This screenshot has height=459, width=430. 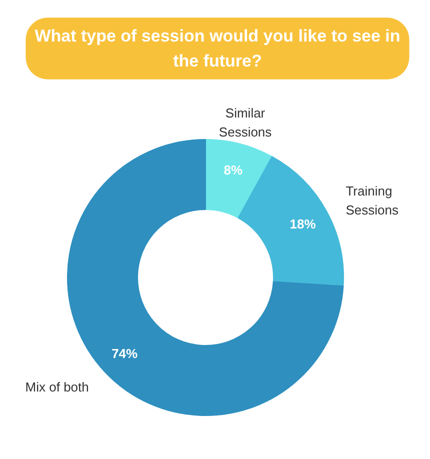 I want to click on slice-label: Similar Sessions, so click(x=245, y=123).